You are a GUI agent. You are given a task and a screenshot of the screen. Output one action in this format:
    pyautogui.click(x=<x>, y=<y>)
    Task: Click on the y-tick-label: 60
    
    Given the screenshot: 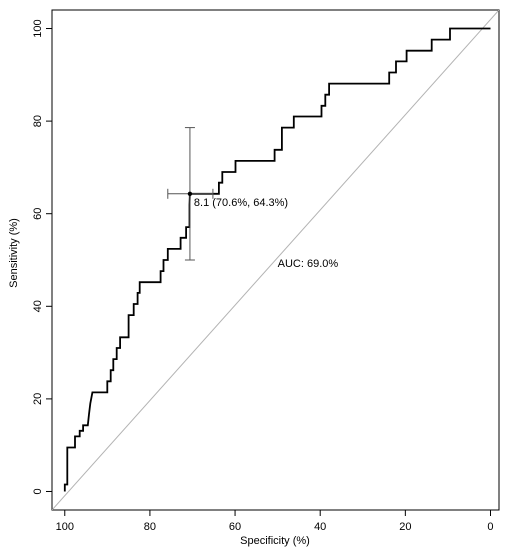 What is the action you would take?
    pyautogui.click(x=38, y=214)
    